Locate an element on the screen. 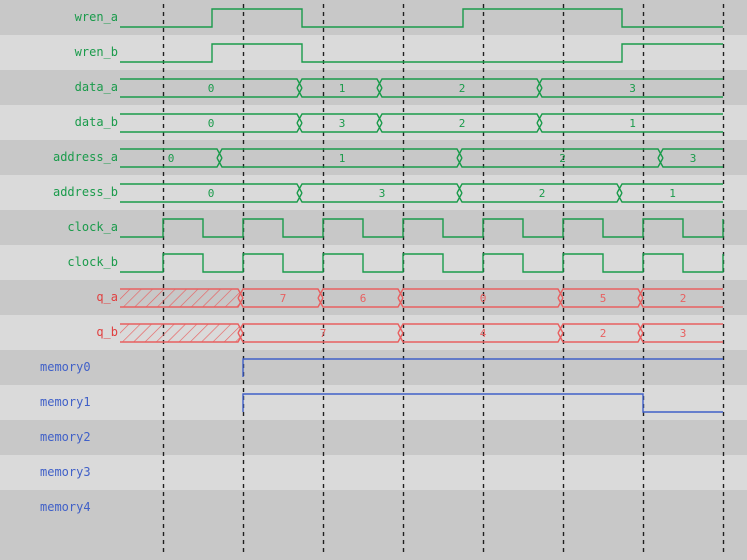  wave-wren_b is located at coordinates (421, 53).